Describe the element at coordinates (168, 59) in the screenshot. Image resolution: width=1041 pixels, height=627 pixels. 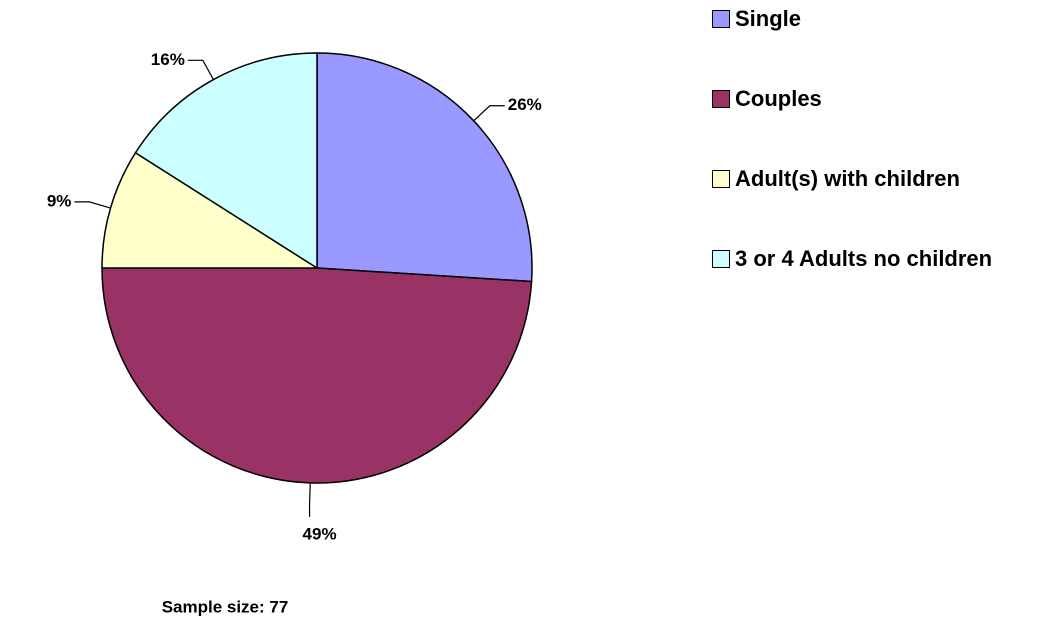
I see `data-label: 16%` at that location.